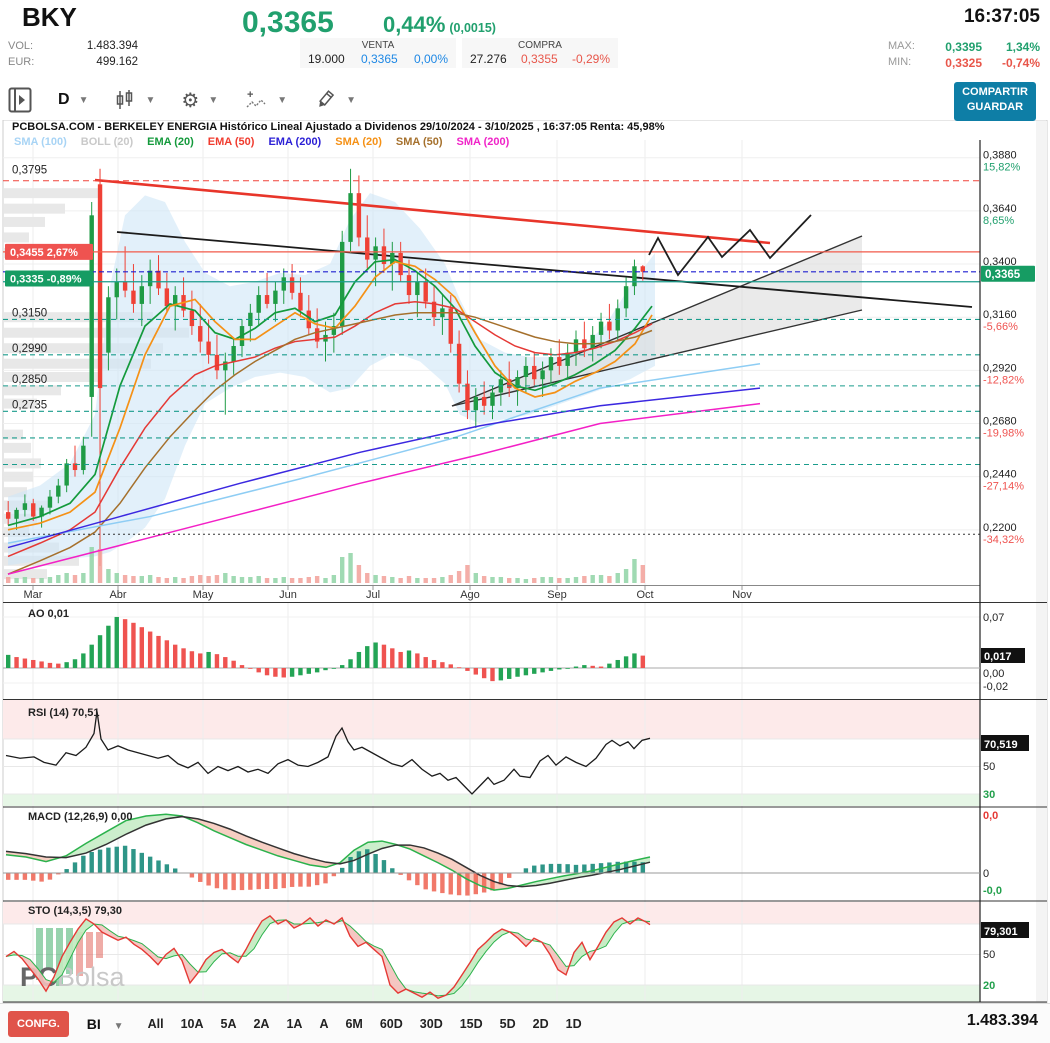  What do you see at coordinates (1000, 422) in the screenshot?
I see `svg-text: 0,2680` at bounding box center [1000, 422].